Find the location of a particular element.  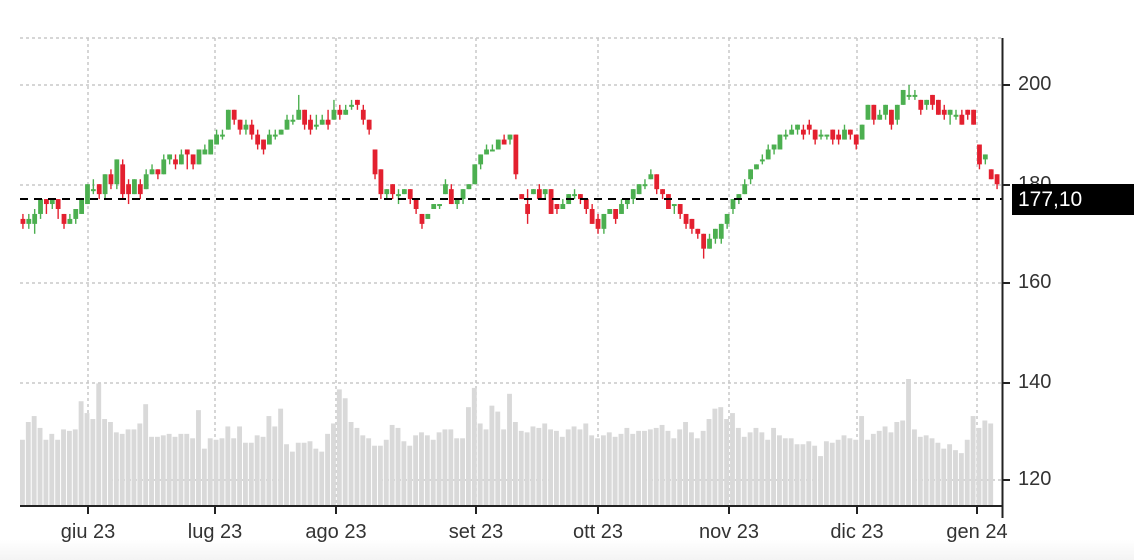

y-tick-160: 160 is located at coordinates (1035, 282).